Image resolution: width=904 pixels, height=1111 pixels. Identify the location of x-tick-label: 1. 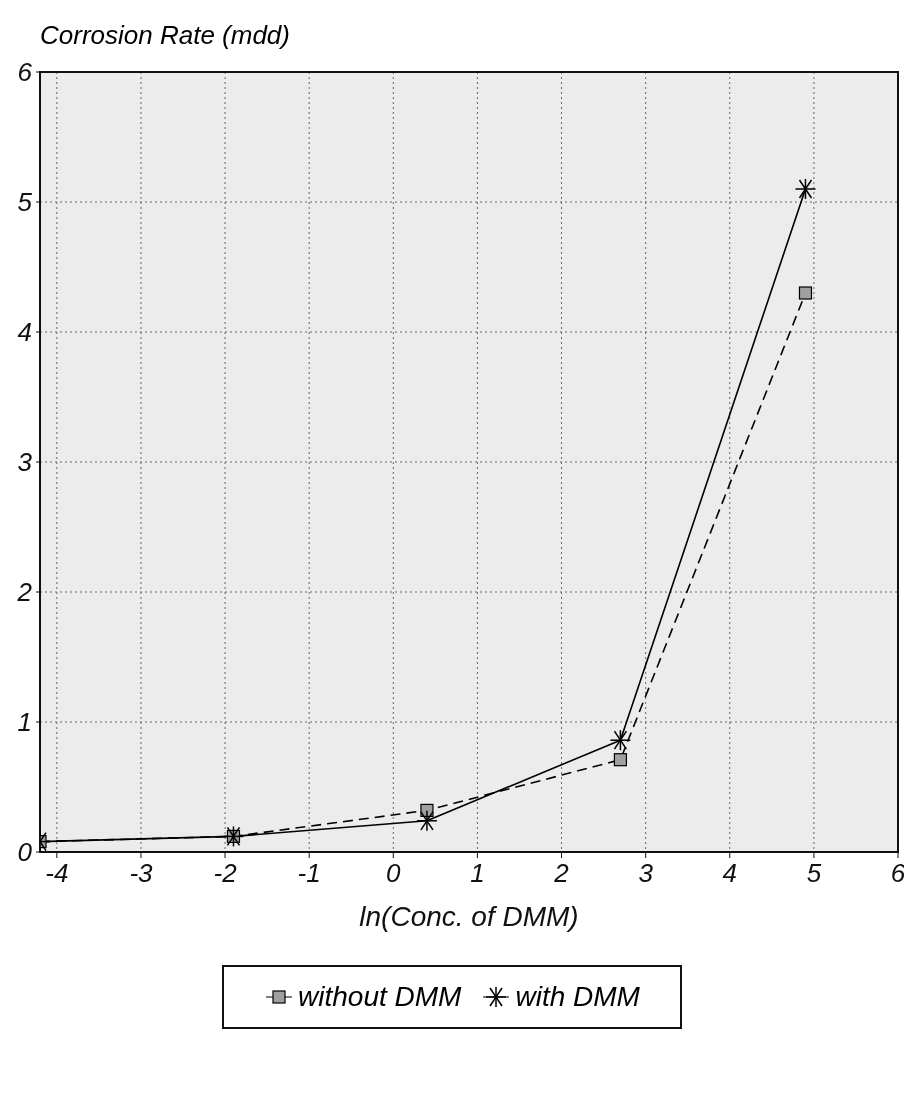
(477, 873).